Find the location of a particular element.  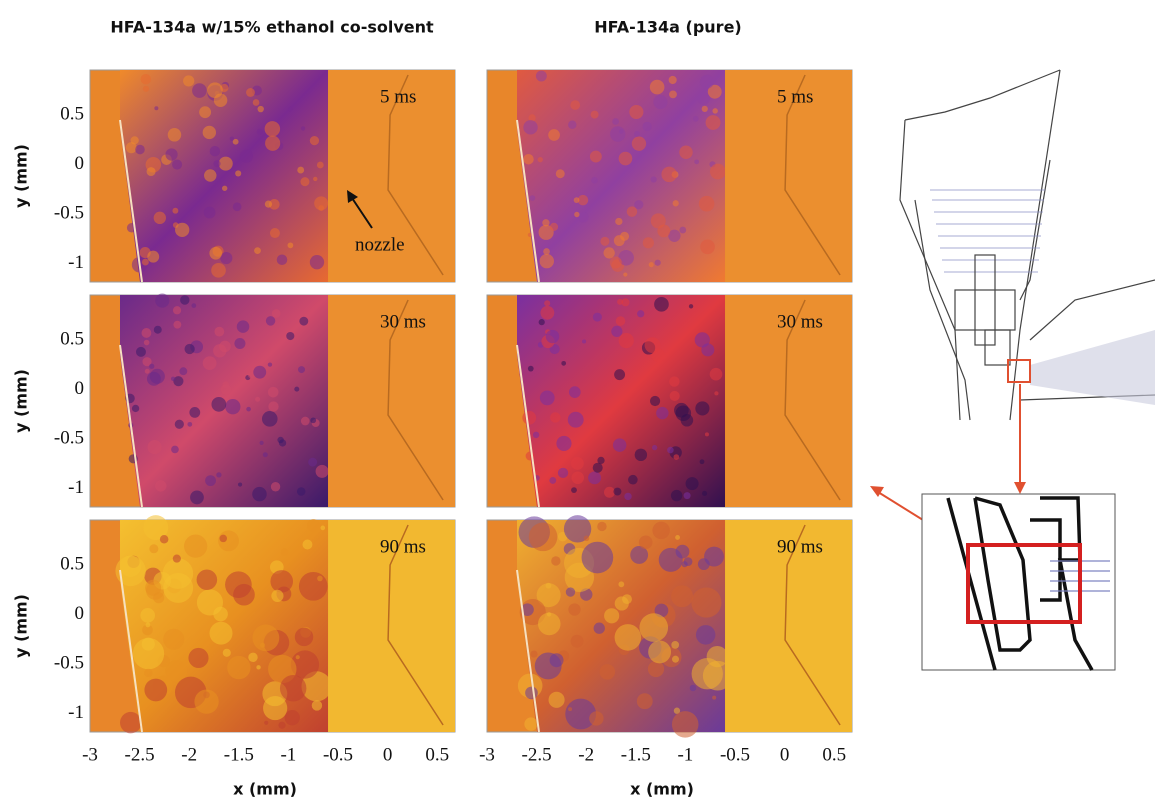

column-title: HFA-134a (pure) is located at coordinates (667, 27).